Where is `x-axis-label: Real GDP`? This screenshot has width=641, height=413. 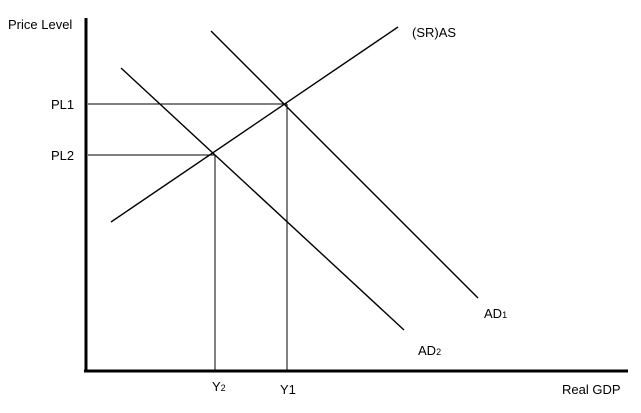 x-axis-label: Real GDP is located at coordinates (591, 389).